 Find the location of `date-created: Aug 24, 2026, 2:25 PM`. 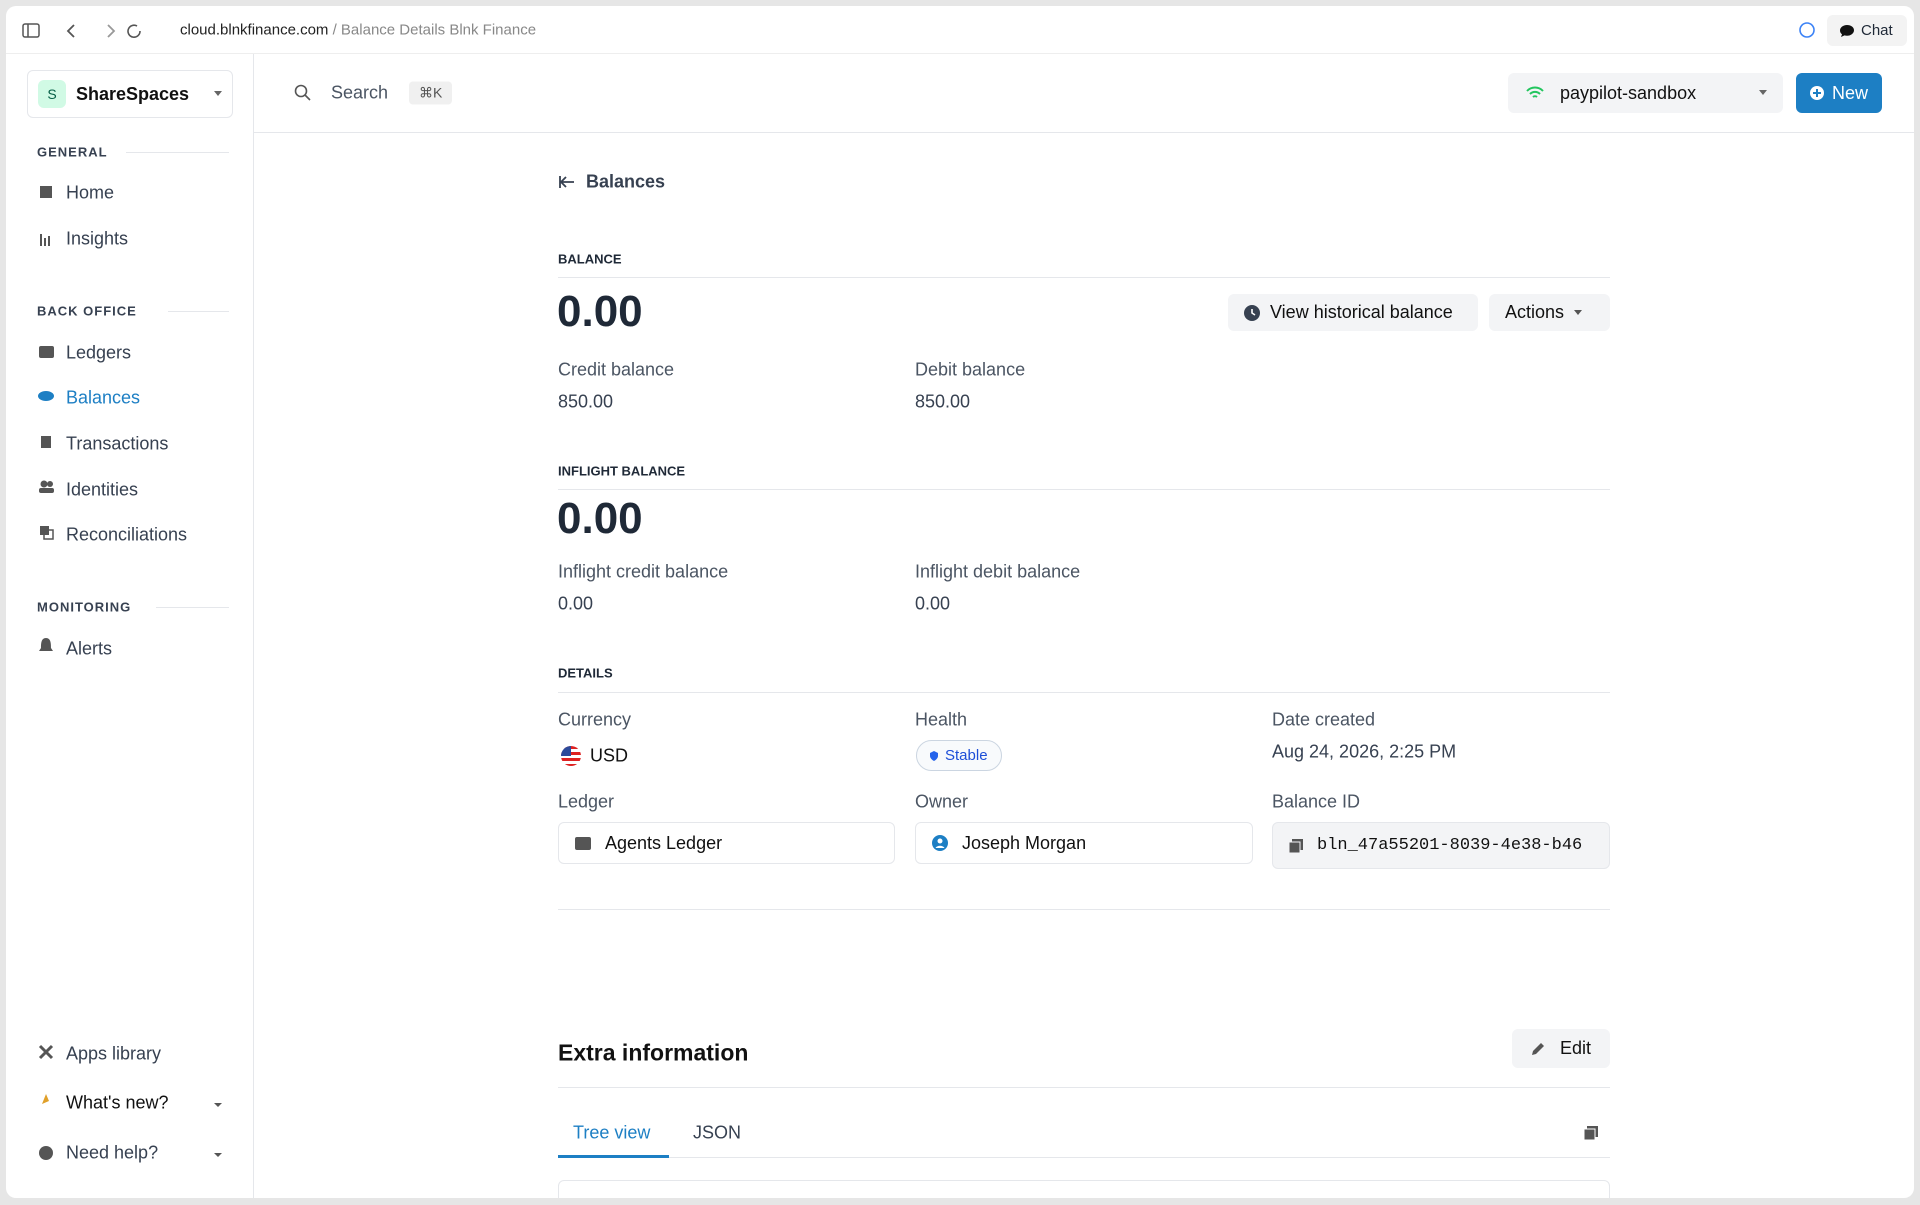

date-created: Aug 24, 2026, 2:25 PM is located at coordinates (1364, 751).